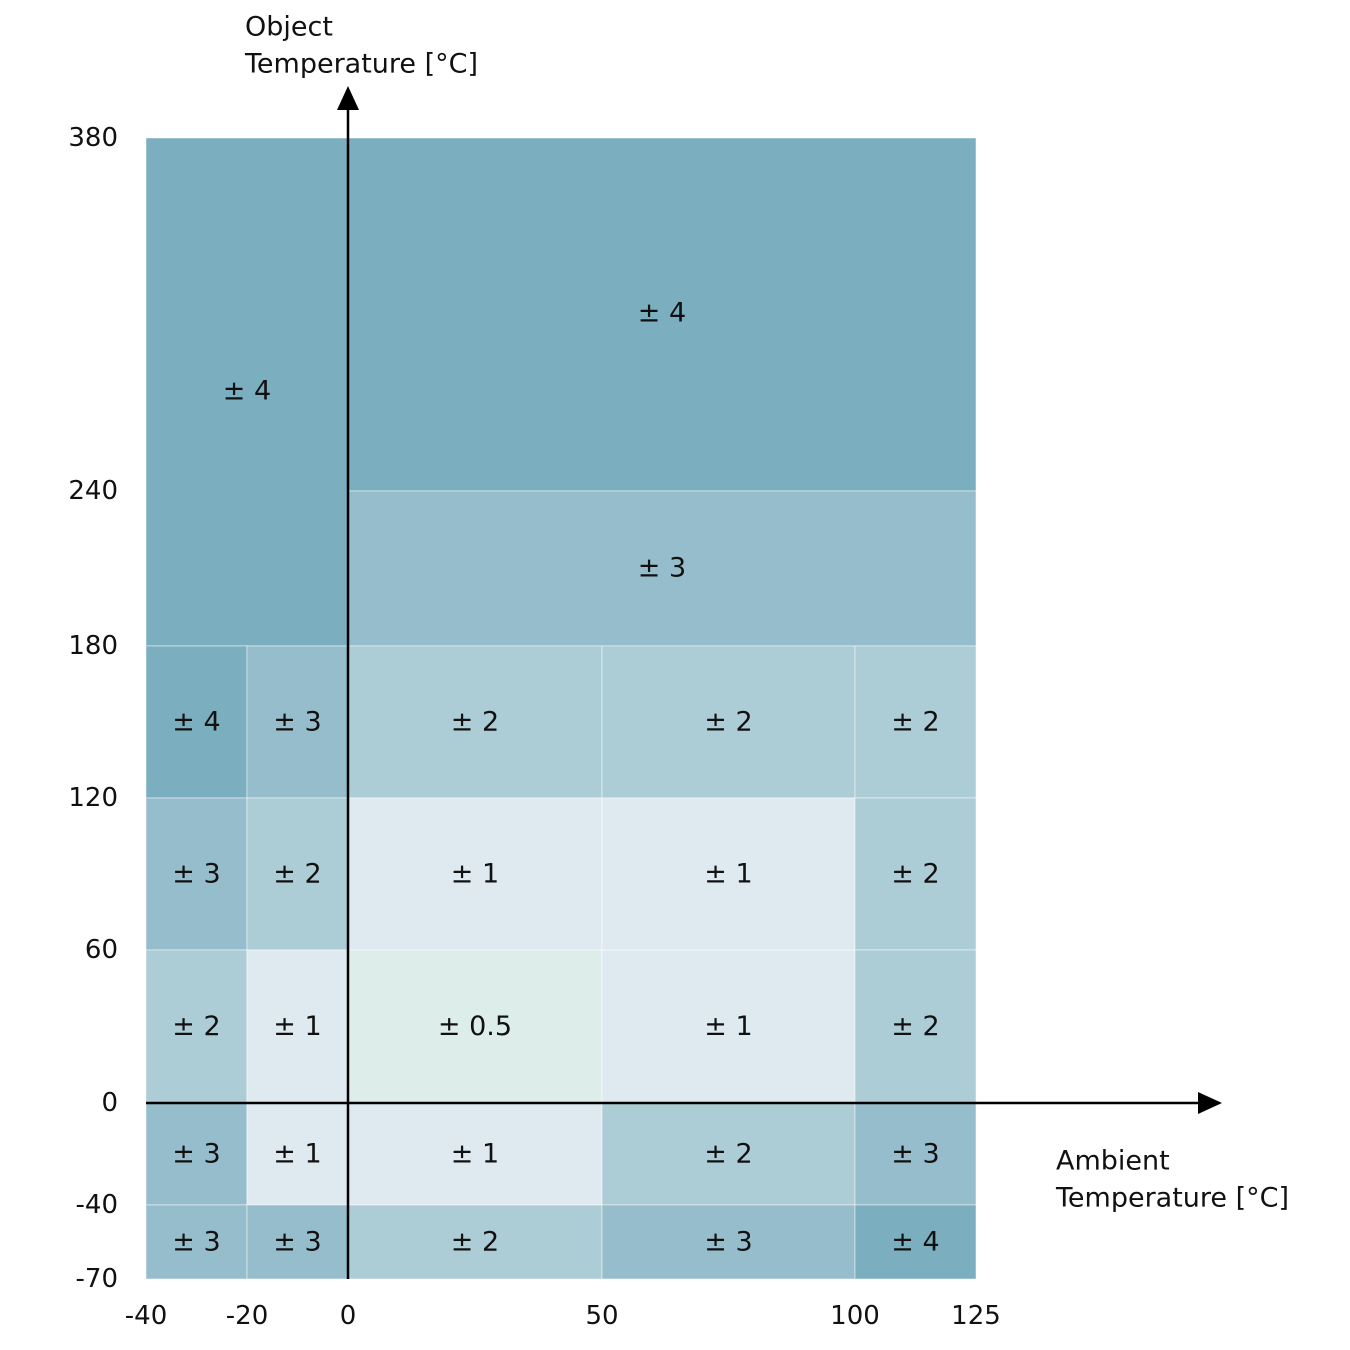 The image size is (1350, 1350). Describe the element at coordinates (146, 1316) in the screenshot. I see `x-tick-label: -40` at that location.